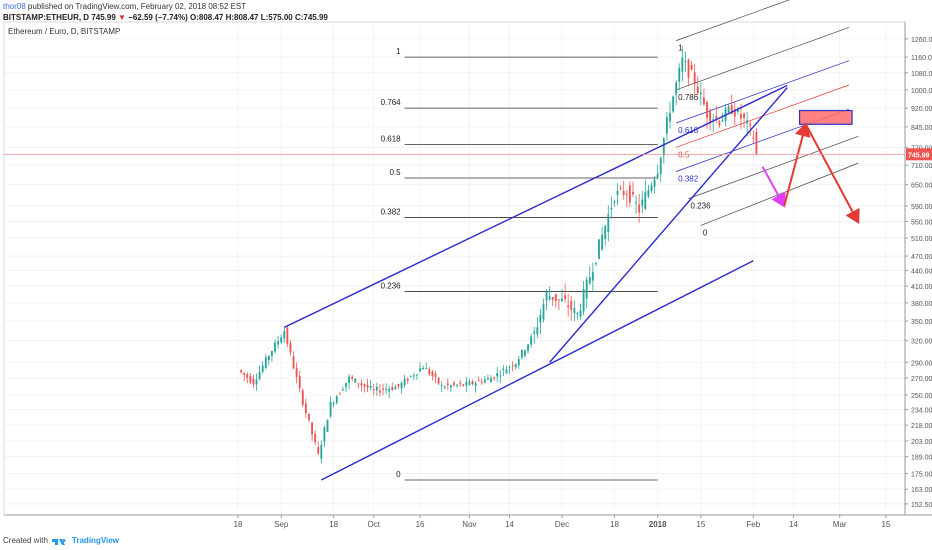  I want to click on pink-projection-arrow, so click(773, 187).